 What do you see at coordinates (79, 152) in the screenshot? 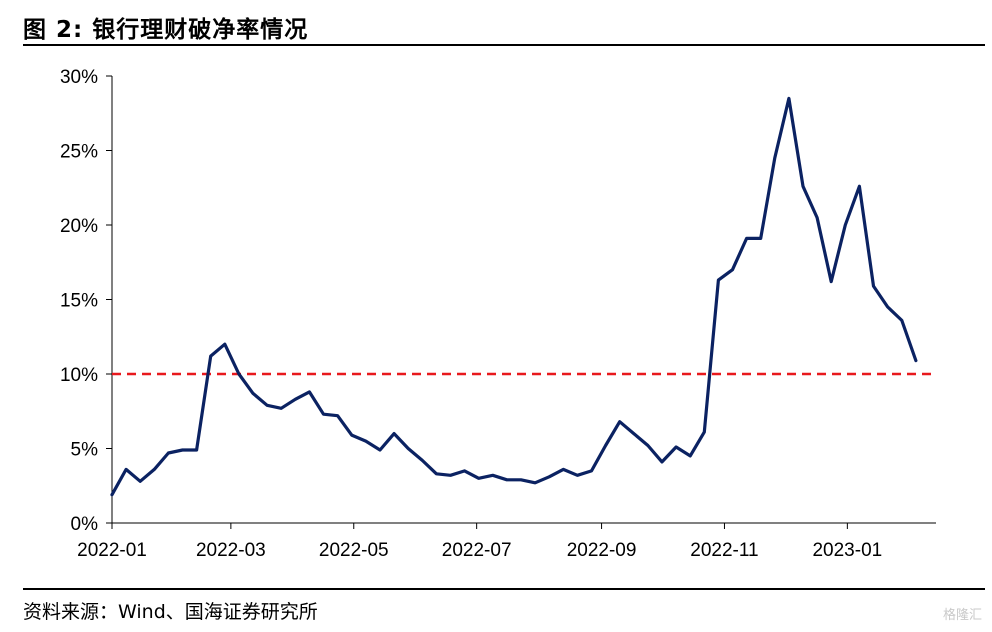
I see `y-tick-label: 25%` at bounding box center [79, 152].